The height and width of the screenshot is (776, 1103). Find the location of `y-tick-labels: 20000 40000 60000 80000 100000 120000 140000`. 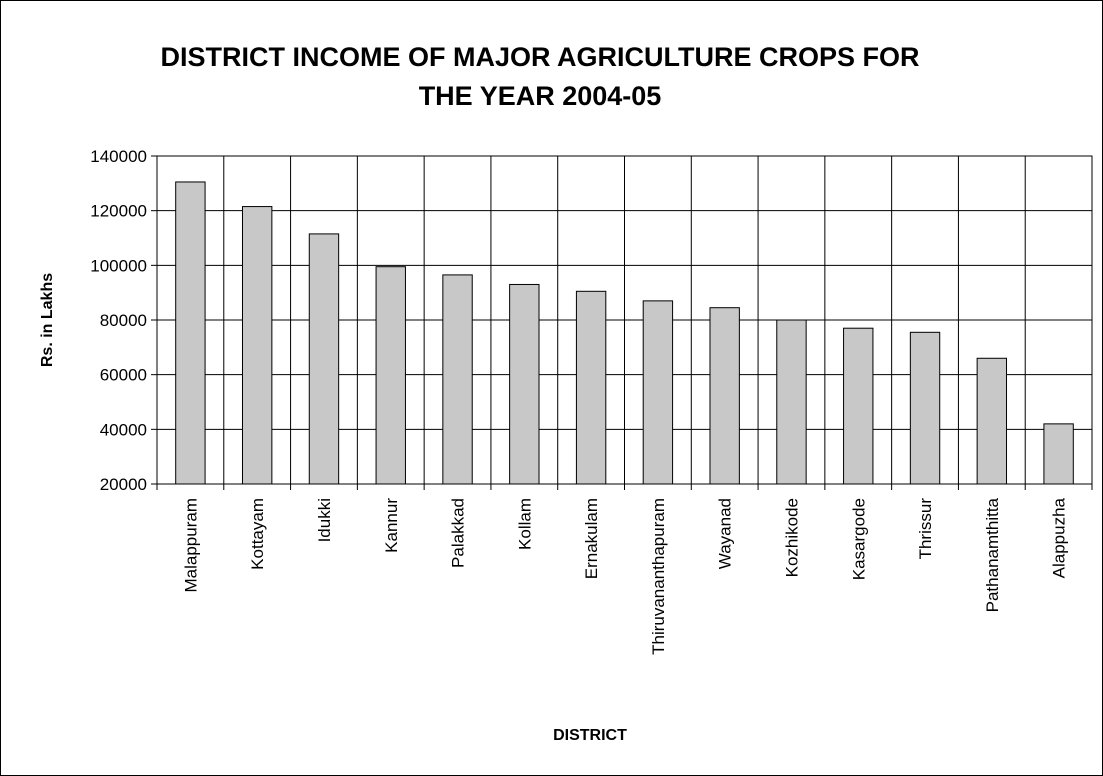

y-tick-labels: 20000 40000 60000 80000 100000 120000 140000 is located at coordinates (118, 320).